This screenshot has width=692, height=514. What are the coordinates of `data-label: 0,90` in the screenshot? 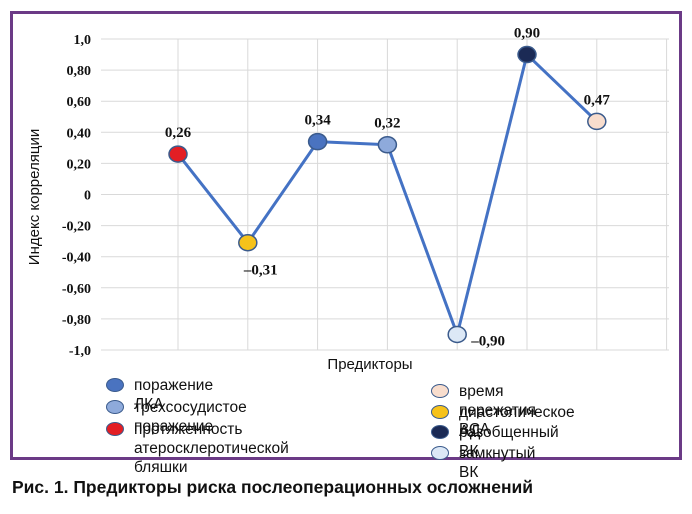 It's located at (527, 34).